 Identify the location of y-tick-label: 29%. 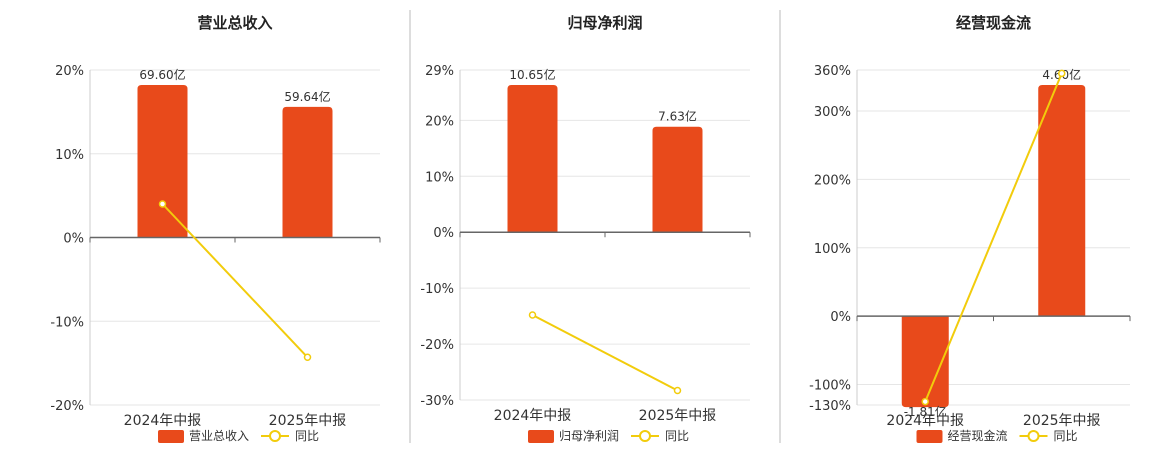
(439, 71).